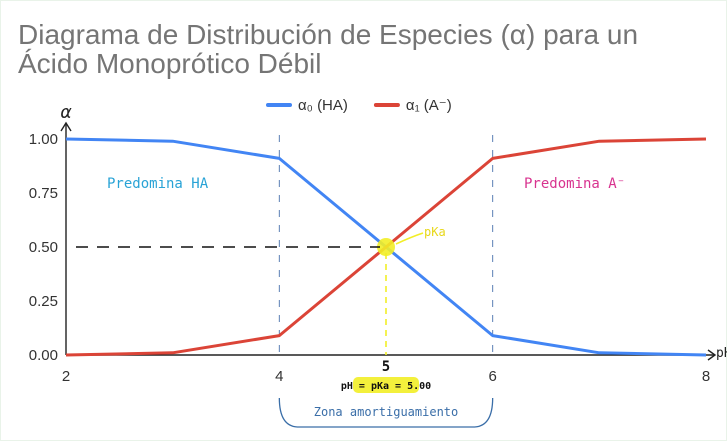  What do you see at coordinates (66, 376) in the screenshot?
I see `x-tick-label-0: 2` at bounding box center [66, 376].